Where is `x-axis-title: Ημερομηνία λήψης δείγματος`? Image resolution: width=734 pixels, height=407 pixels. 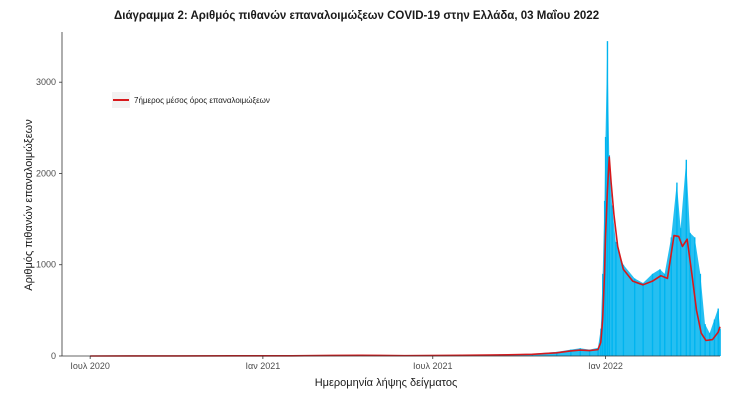
x-axis-title: Ημερομηνία λήψης δείγματος is located at coordinates (386, 383).